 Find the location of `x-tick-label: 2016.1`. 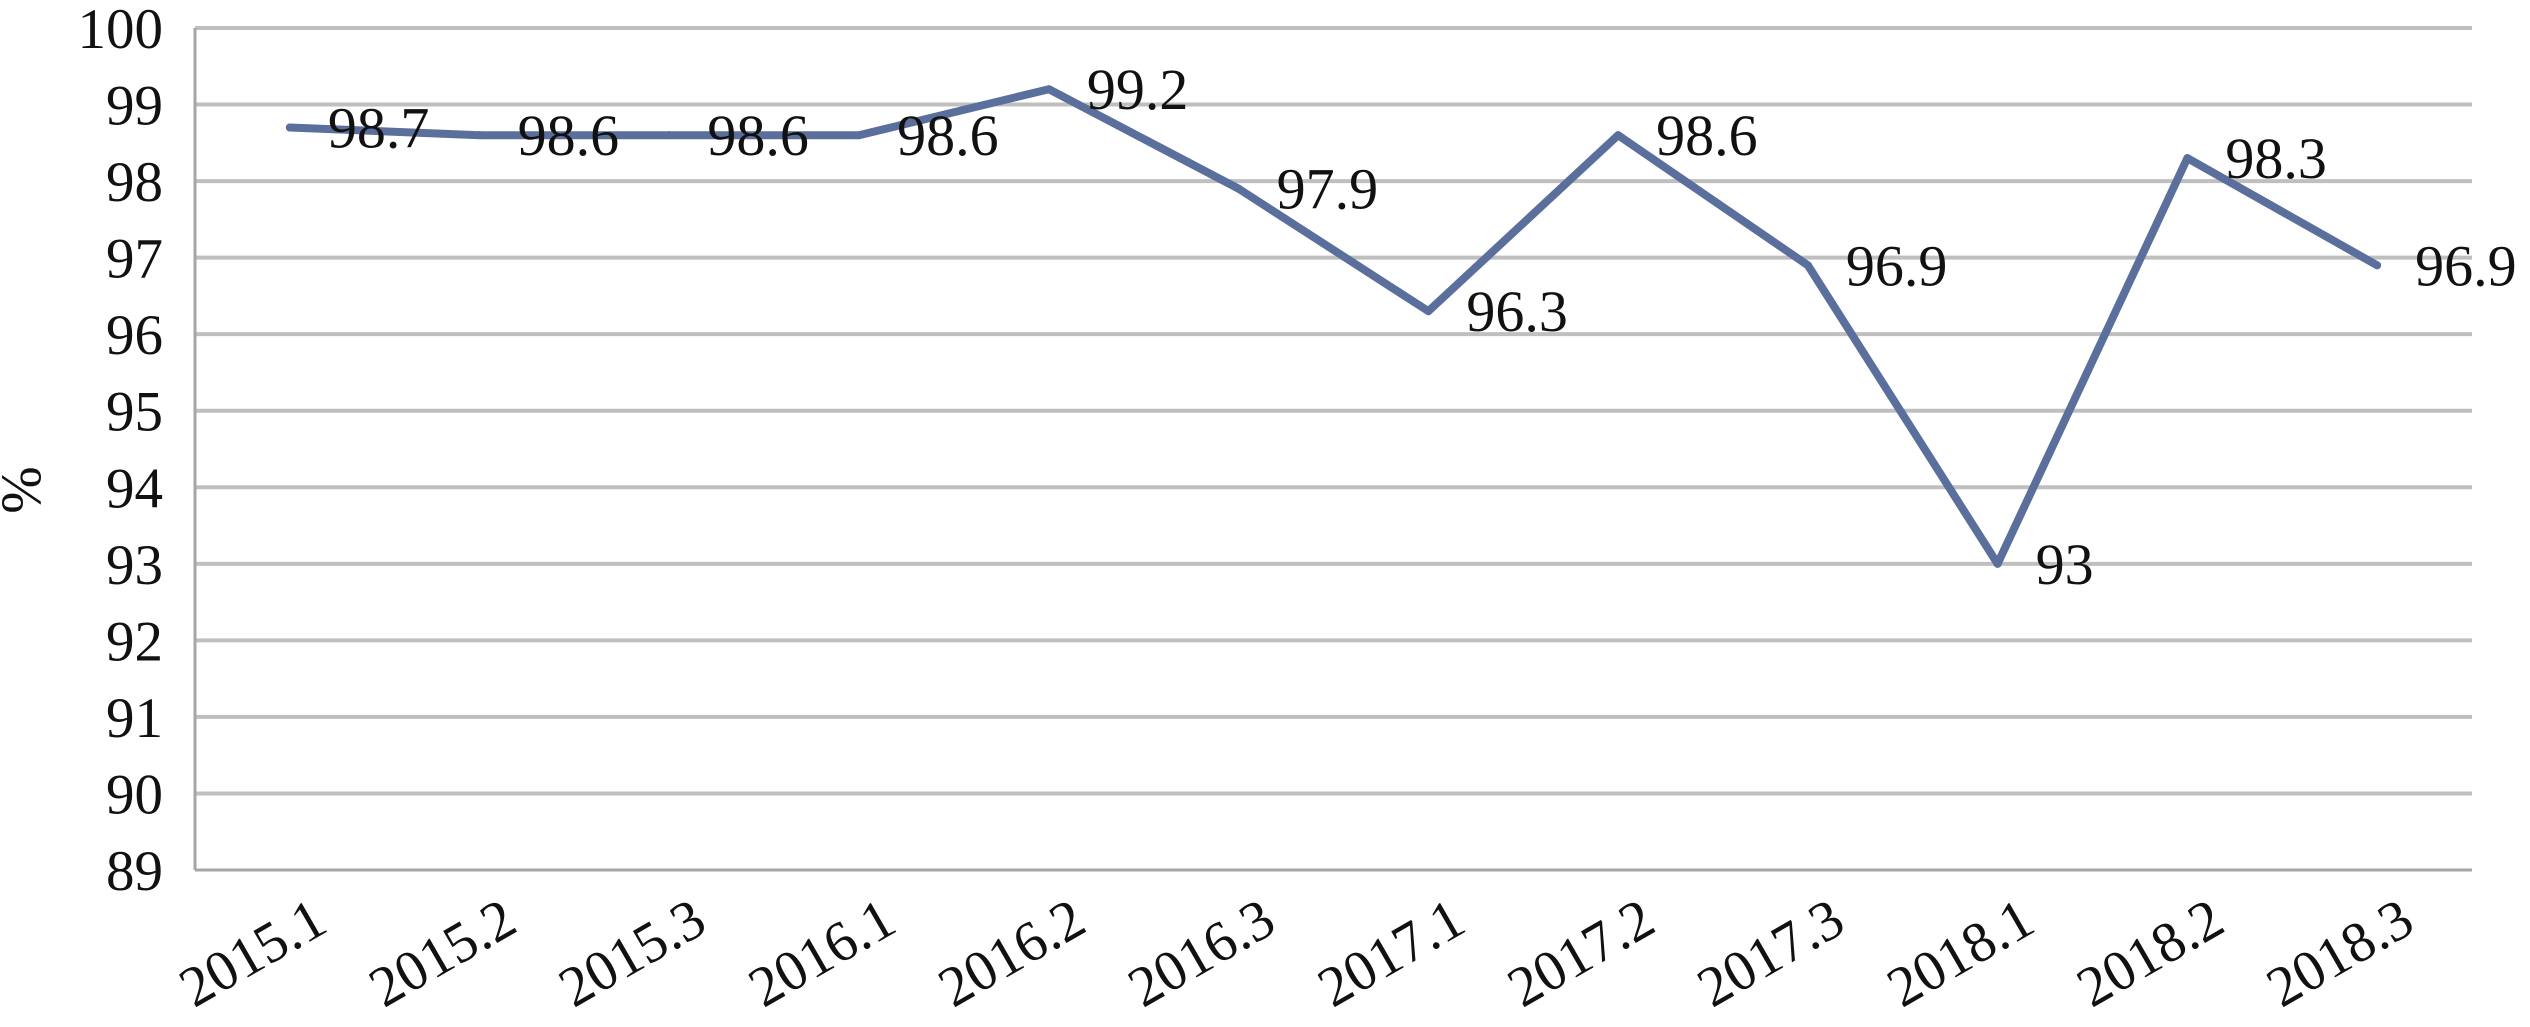

x-tick-label: 2016.1 is located at coordinates (821, 953).